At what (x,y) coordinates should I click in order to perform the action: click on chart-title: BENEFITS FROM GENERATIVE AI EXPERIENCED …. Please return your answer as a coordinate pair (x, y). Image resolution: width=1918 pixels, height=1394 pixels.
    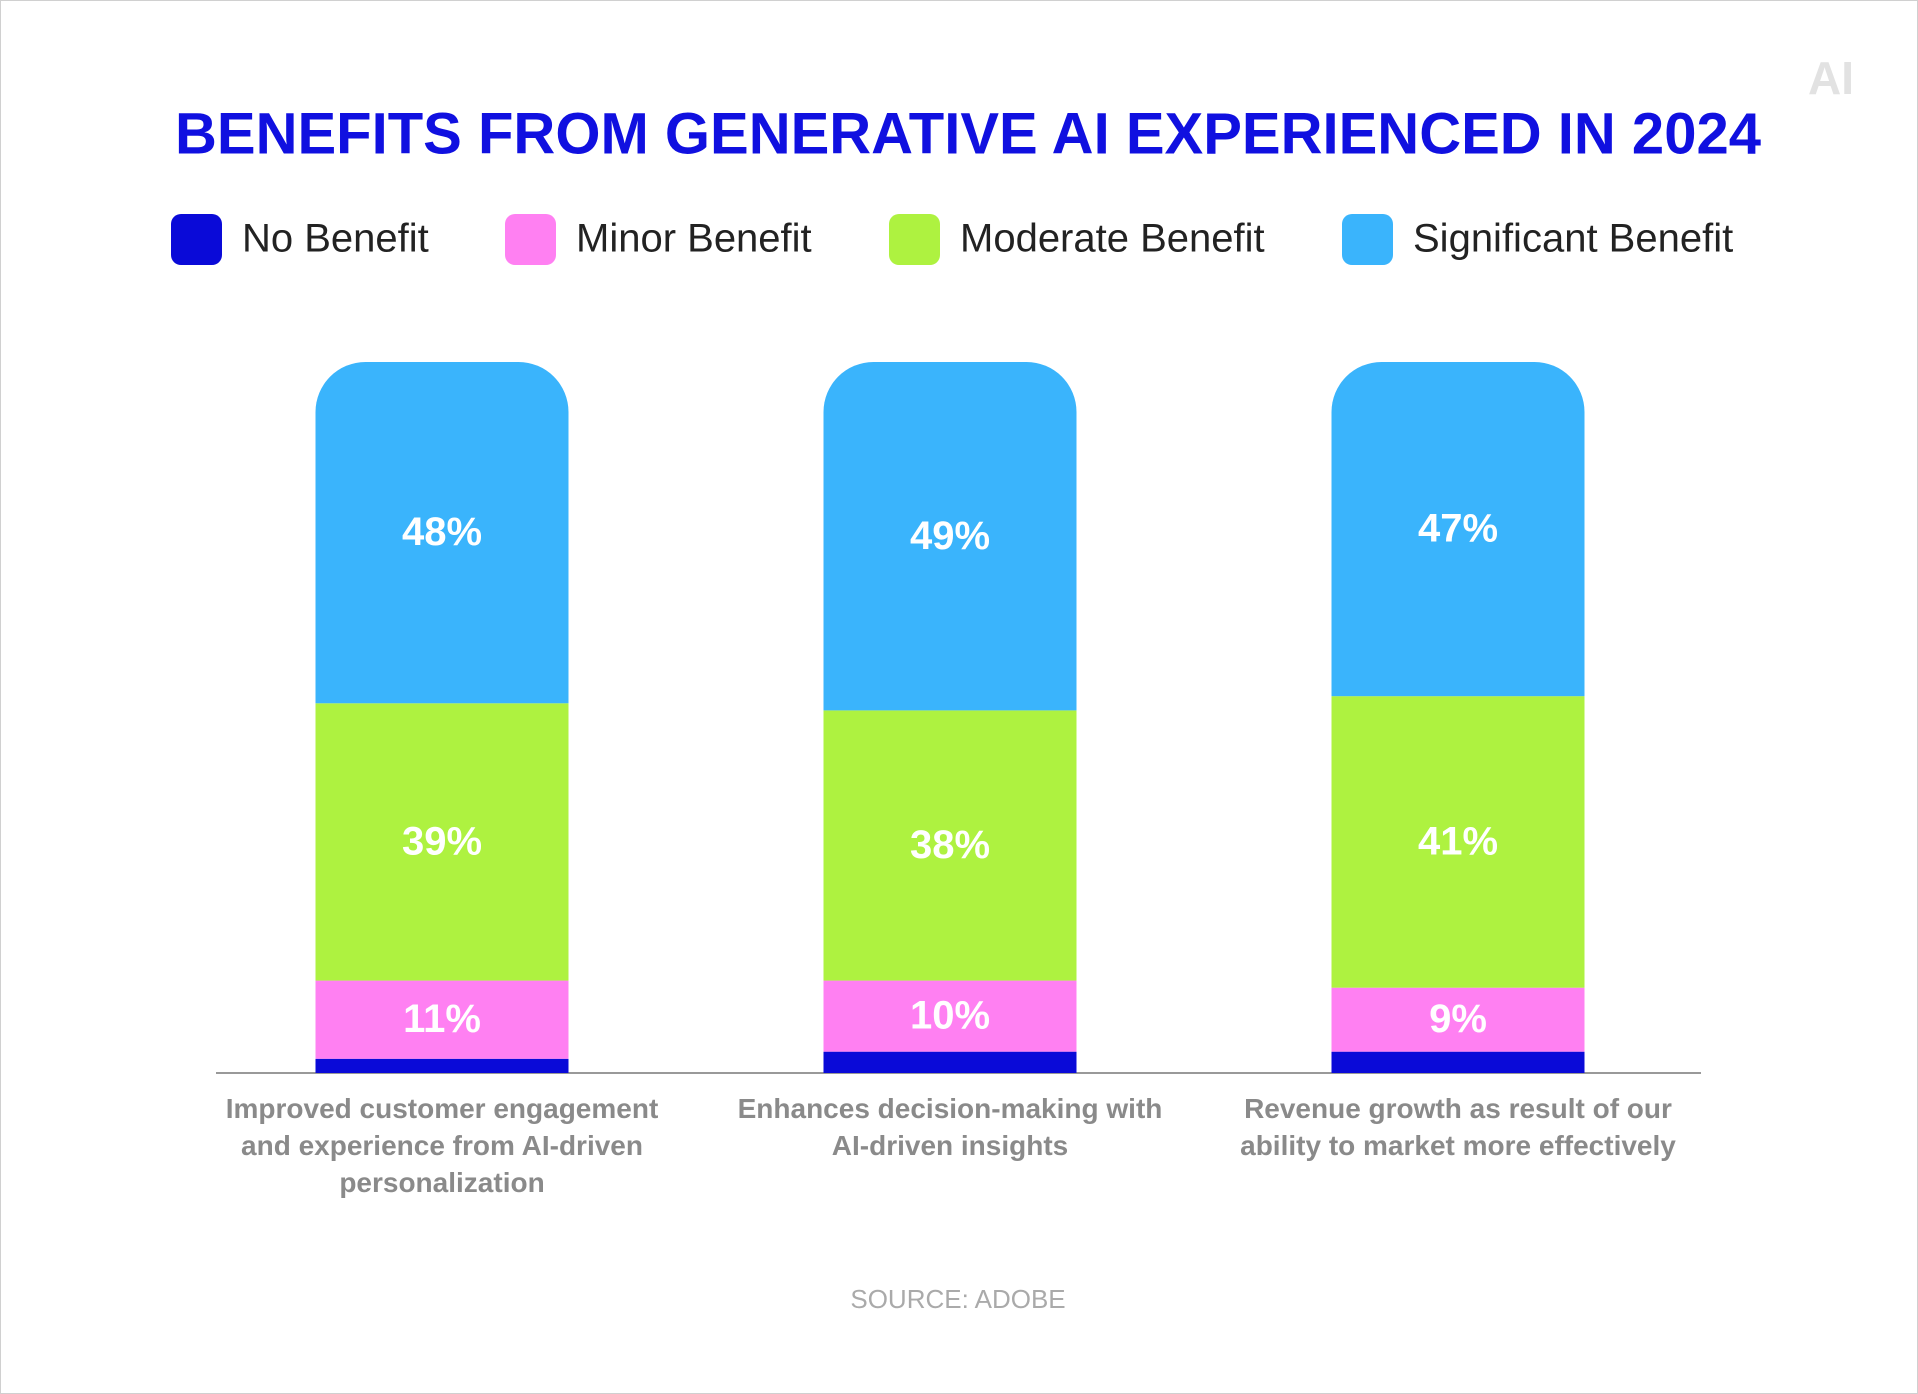
    Looking at the image, I should click on (968, 133).